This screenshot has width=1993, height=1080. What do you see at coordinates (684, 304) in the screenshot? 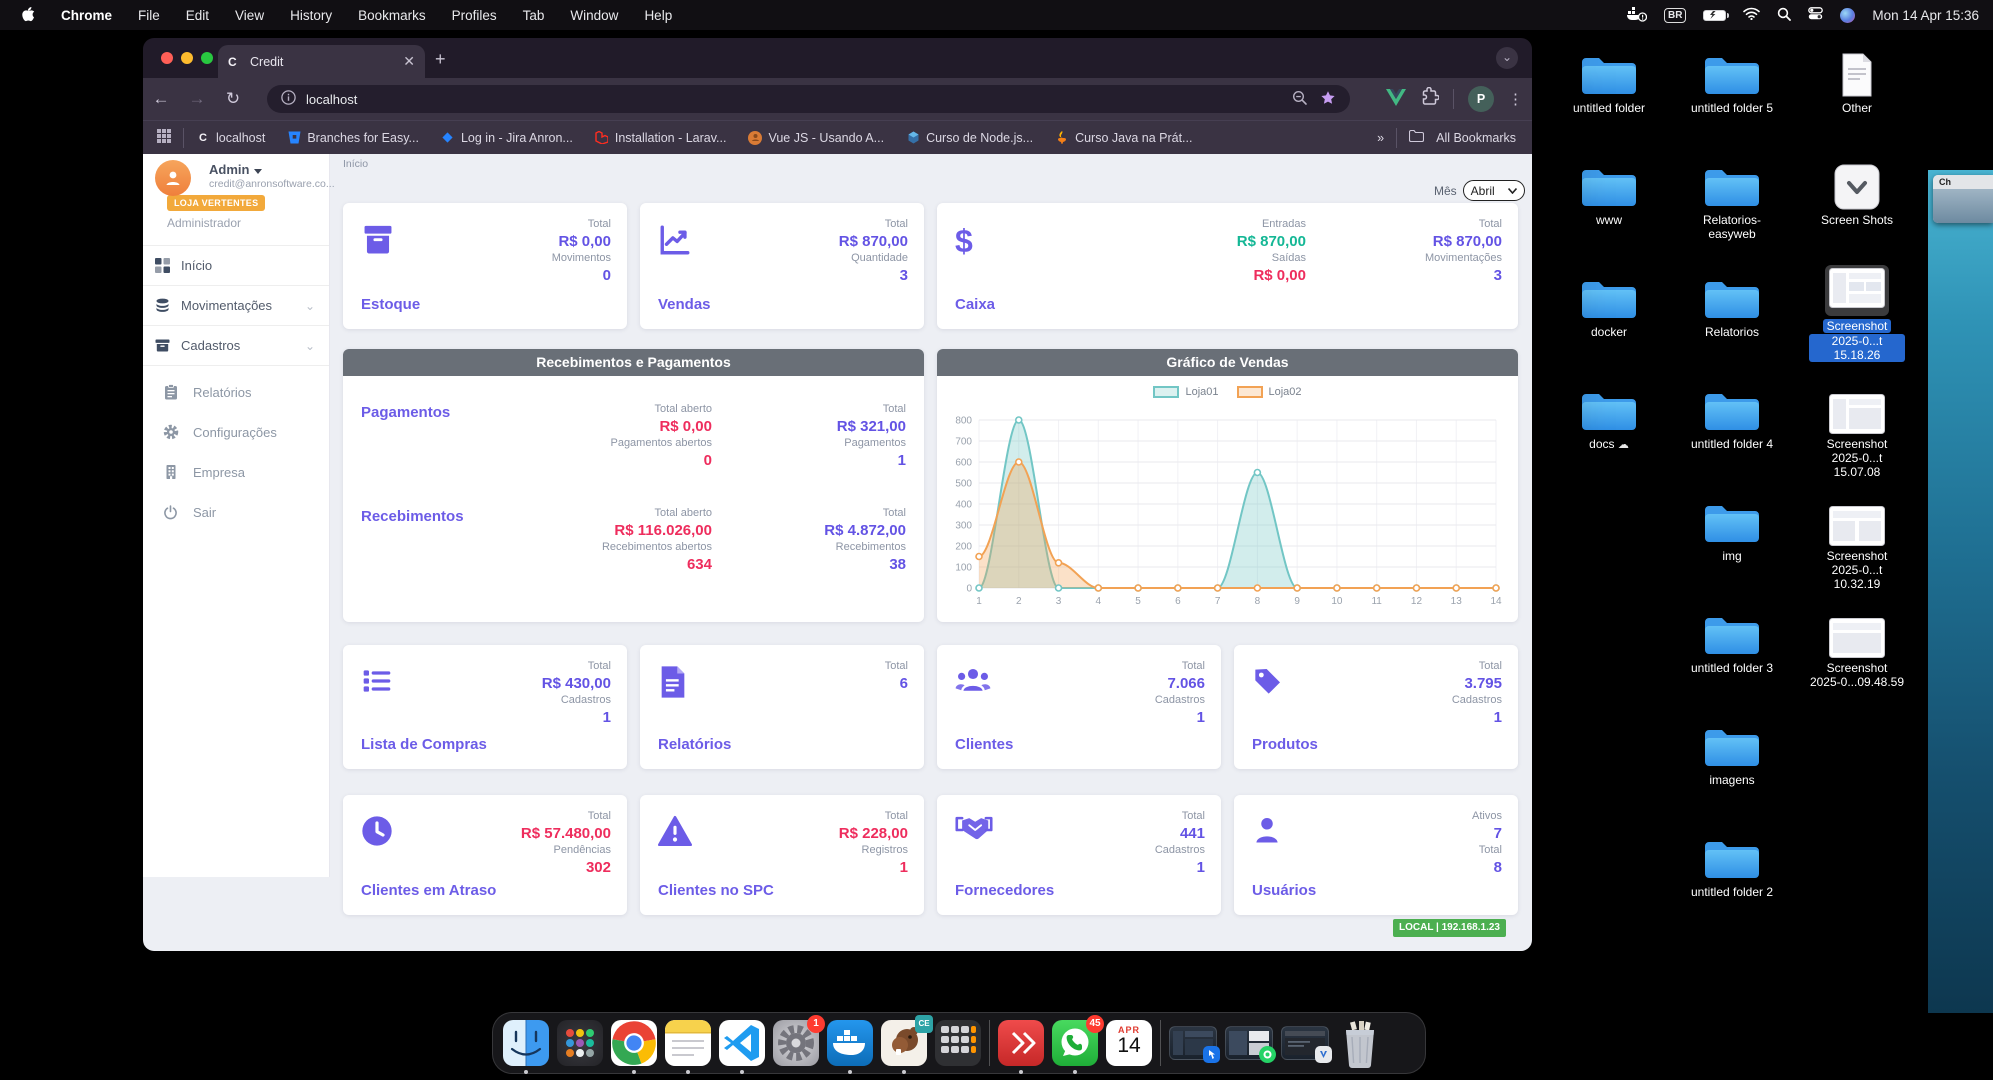
I see `vendas-link: Vendas` at bounding box center [684, 304].